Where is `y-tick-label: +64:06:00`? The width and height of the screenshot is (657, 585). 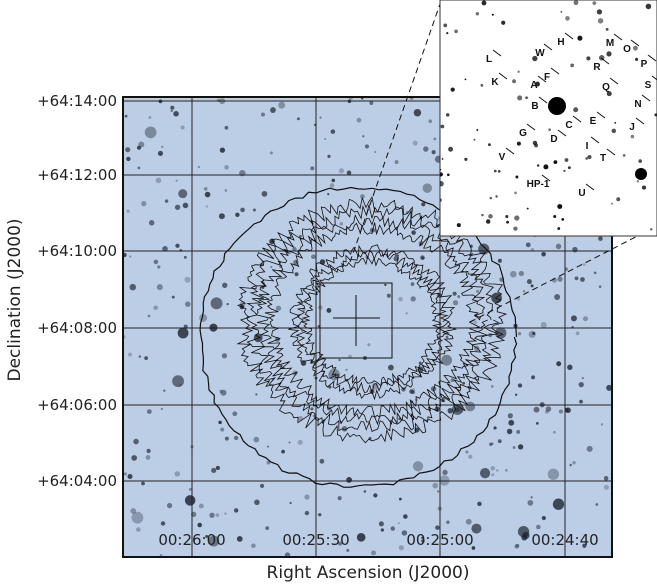 y-tick-label: +64:06:00 is located at coordinates (77, 405).